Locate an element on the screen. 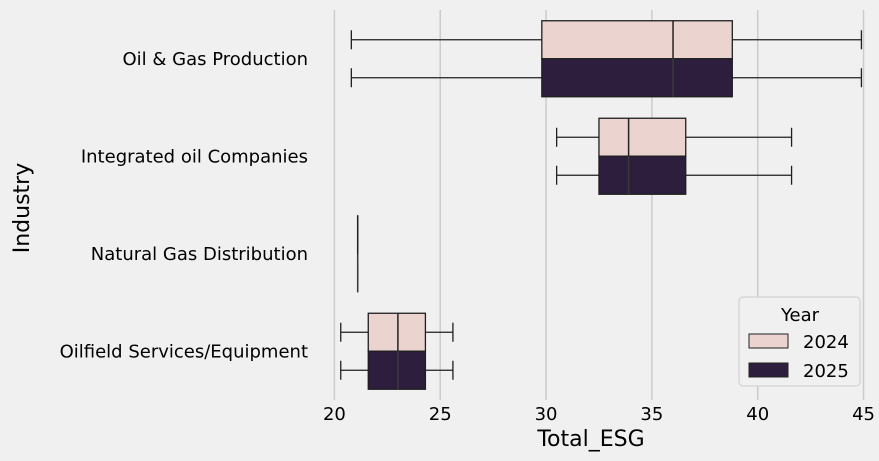 This screenshot has width=879, height=461. legend-label-2025: 2025 is located at coordinates (826, 371).